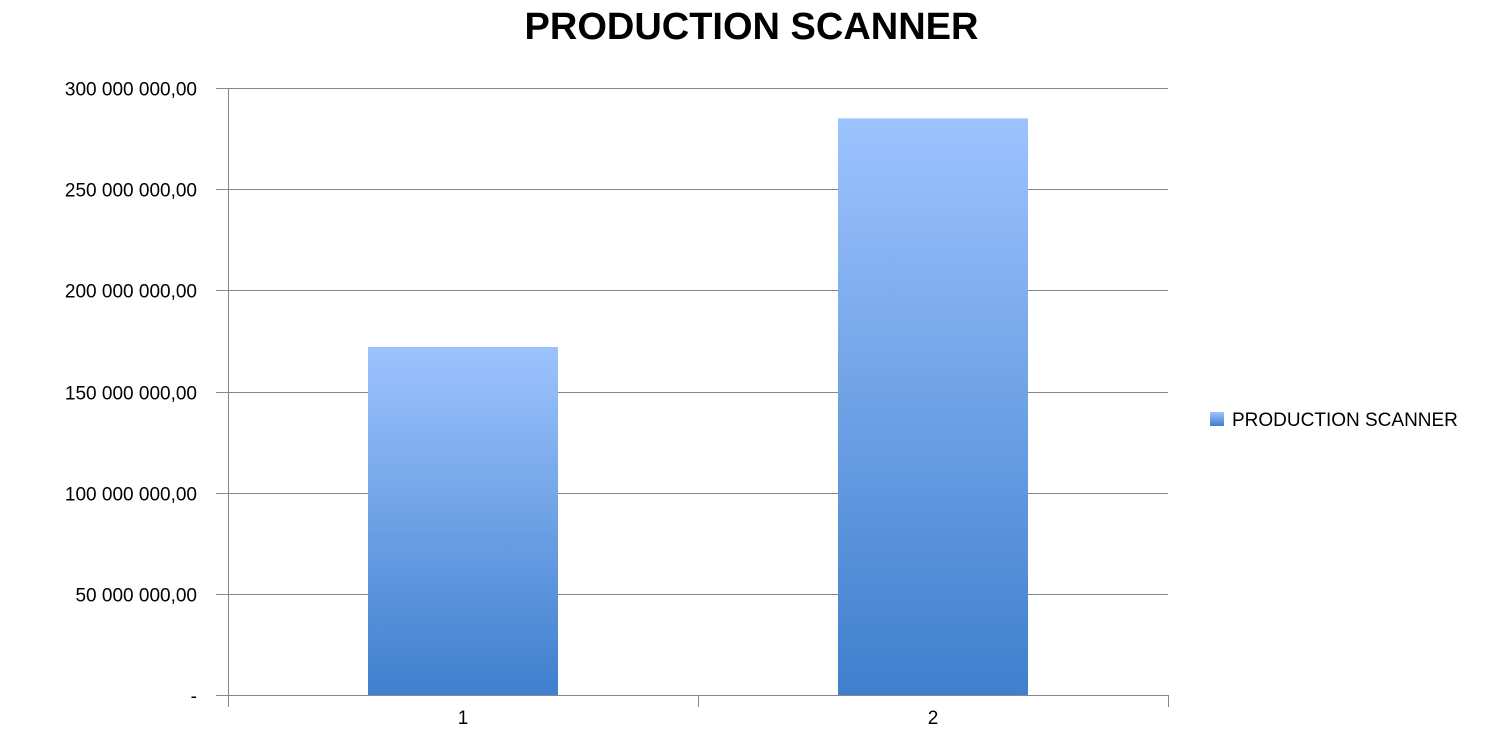 The width and height of the screenshot is (1503, 755). Describe the element at coordinates (131, 495) in the screenshot. I see `y-tick-label: 100 000 000,00` at that location.